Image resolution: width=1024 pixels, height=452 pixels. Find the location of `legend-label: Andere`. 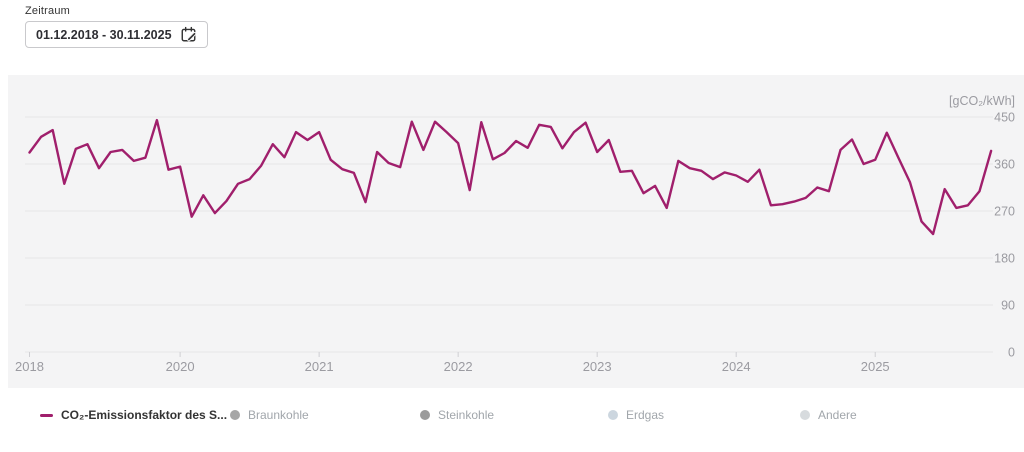

legend-label: Andere is located at coordinates (837, 415).